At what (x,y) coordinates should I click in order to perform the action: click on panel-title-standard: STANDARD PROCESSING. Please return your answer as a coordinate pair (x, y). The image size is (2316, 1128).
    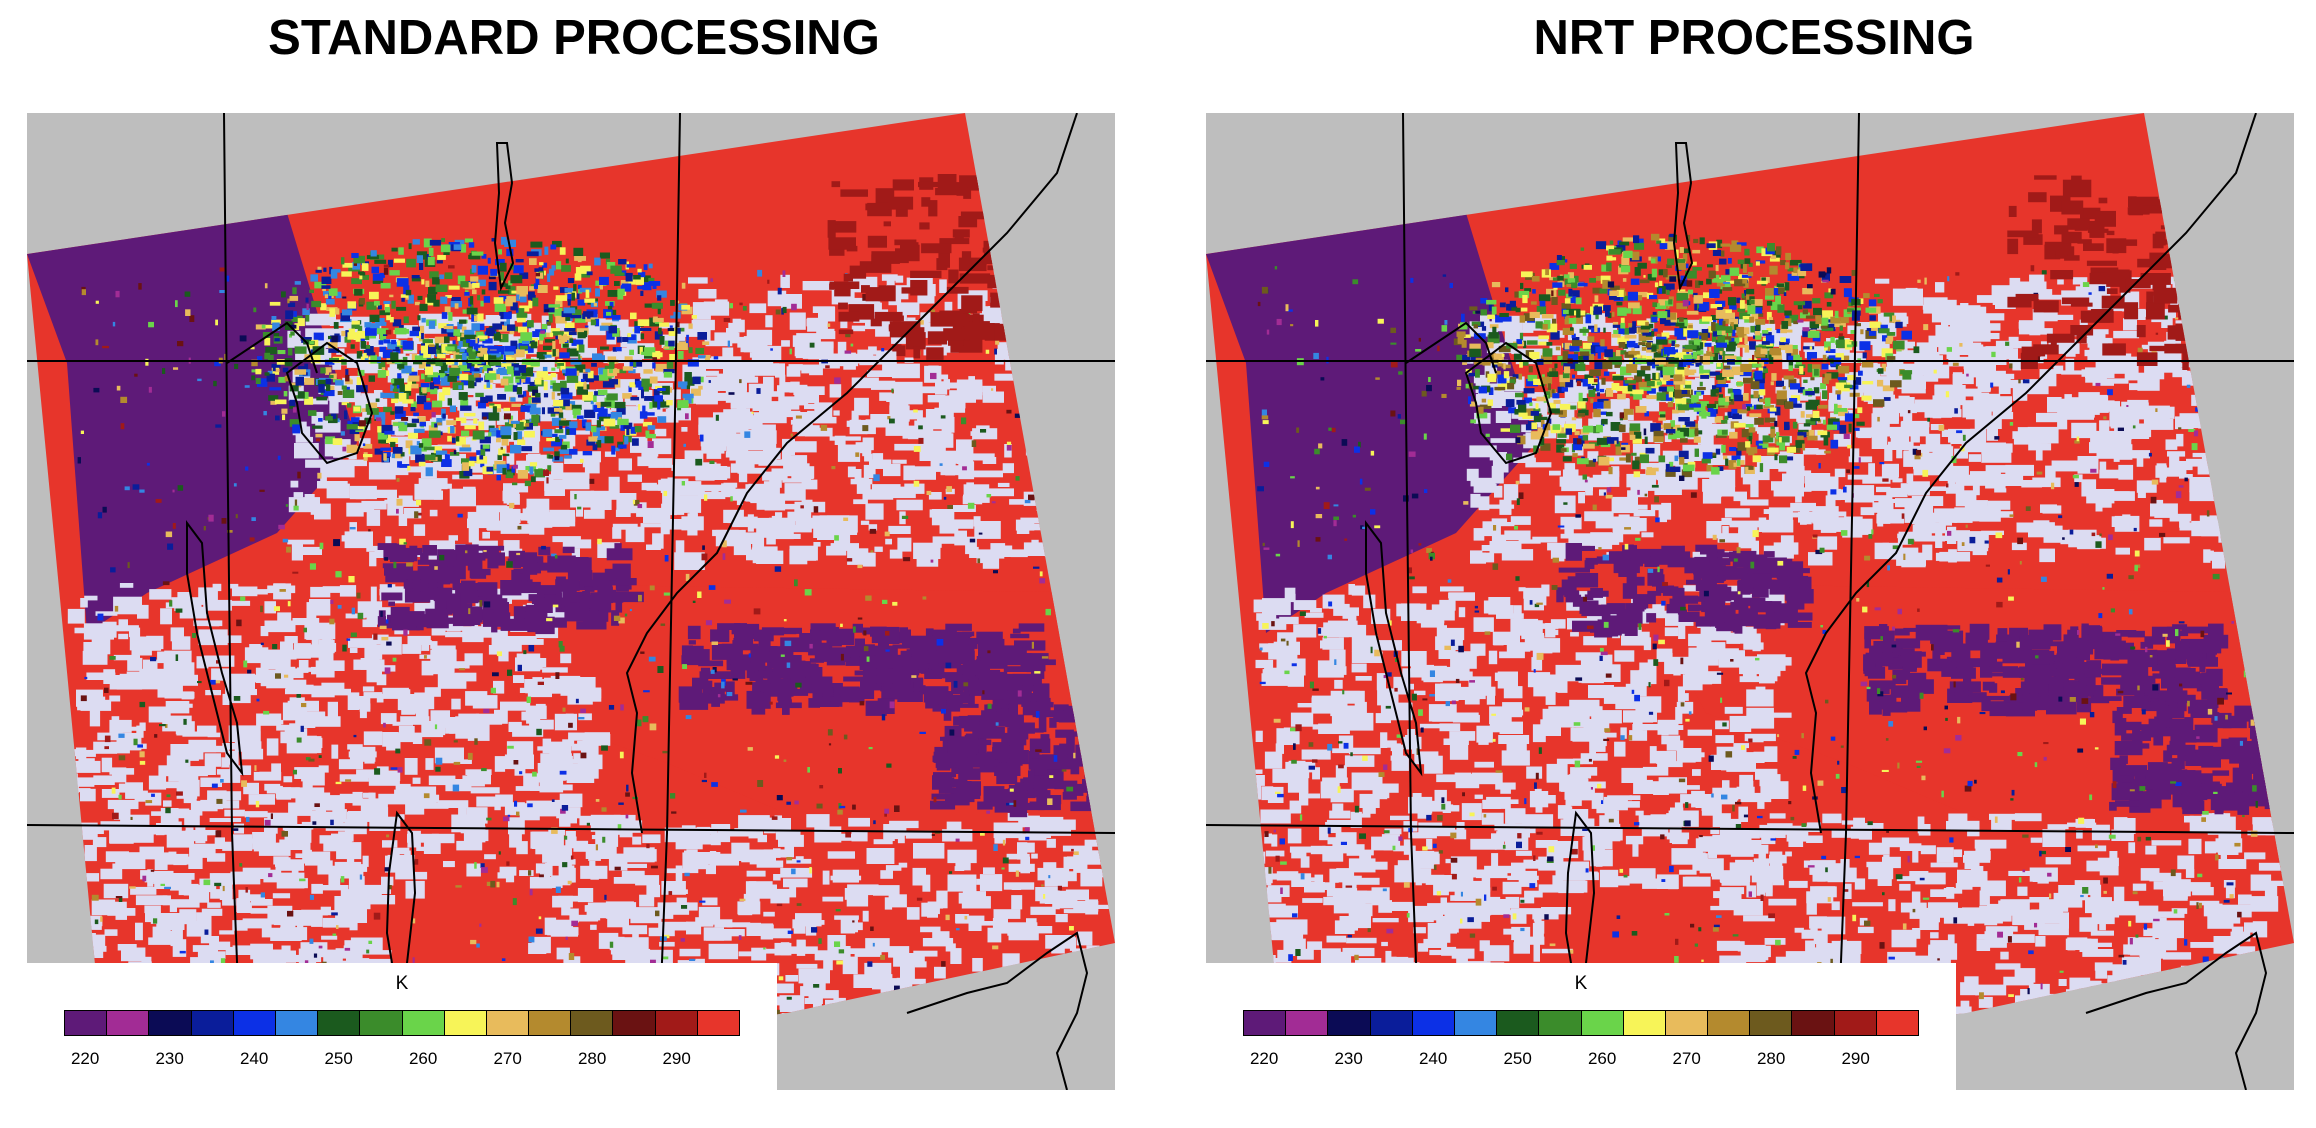
    Looking at the image, I should click on (574, 38).